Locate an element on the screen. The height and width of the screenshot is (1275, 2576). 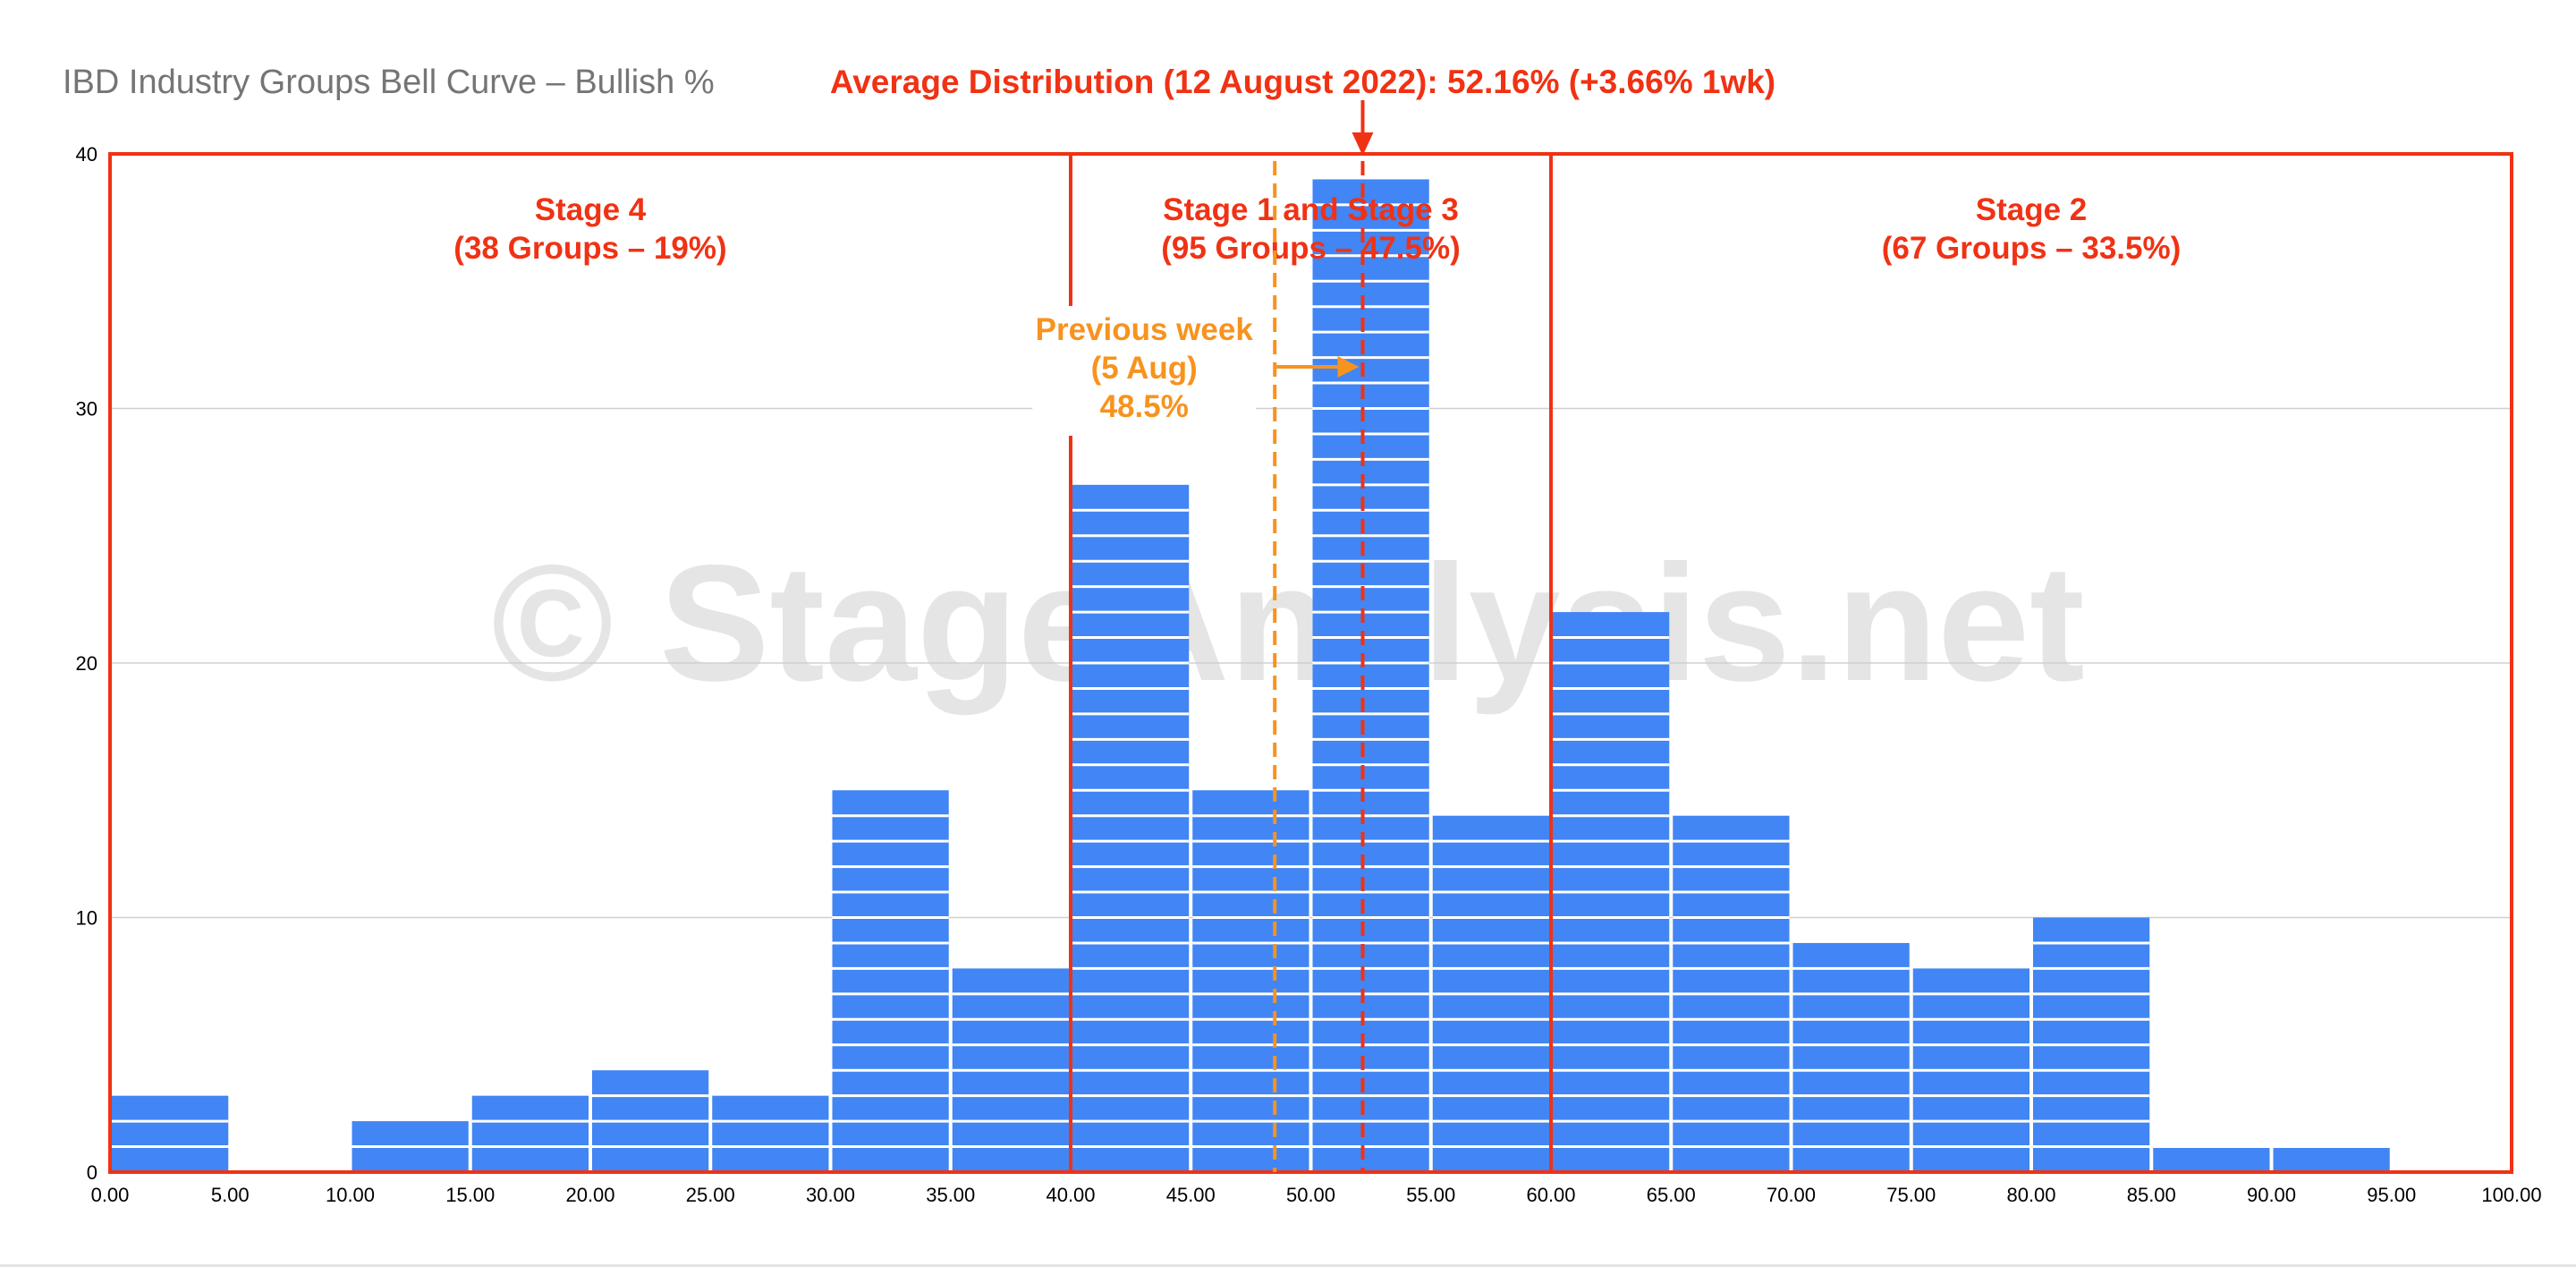
x-tick-label: 5.00 is located at coordinates (230, 1195).